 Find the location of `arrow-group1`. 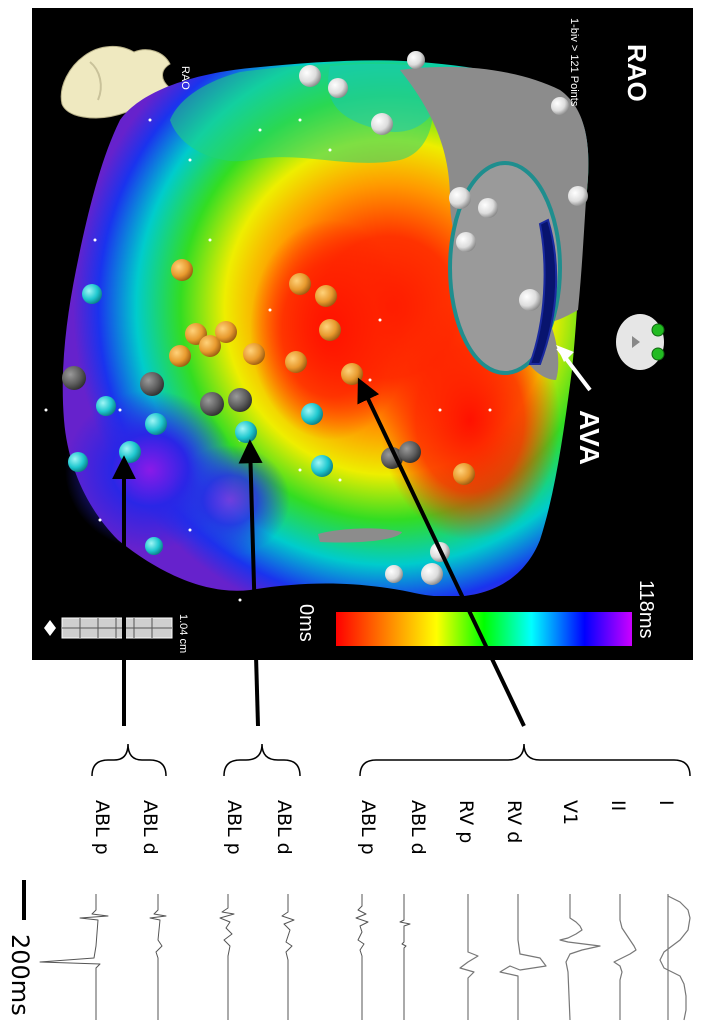

arrow-group1 is located at coordinates (441, 552).